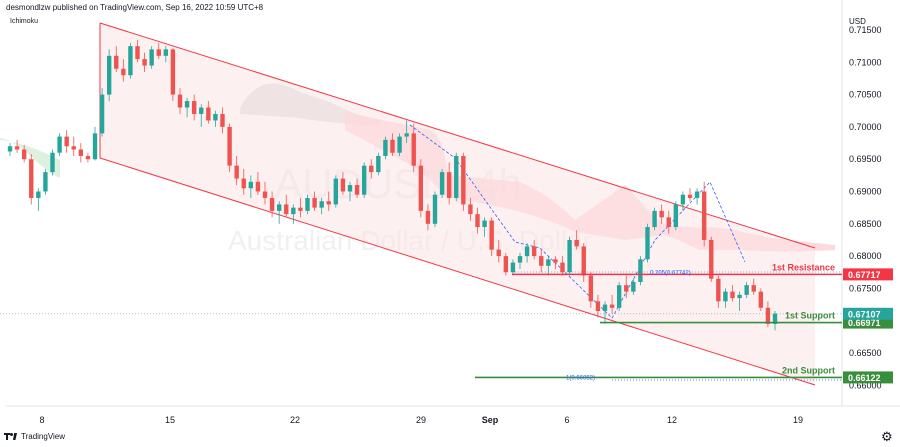 The image size is (900, 447). What do you see at coordinates (865, 95) in the screenshot?
I see `price-tick-label: 0.70500` at bounding box center [865, 95].